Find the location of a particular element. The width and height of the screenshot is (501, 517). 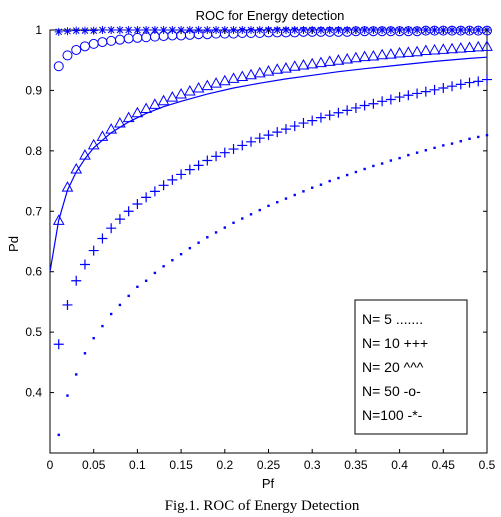

x-tick-label: 0.35 is located at coordinates (356, 465).